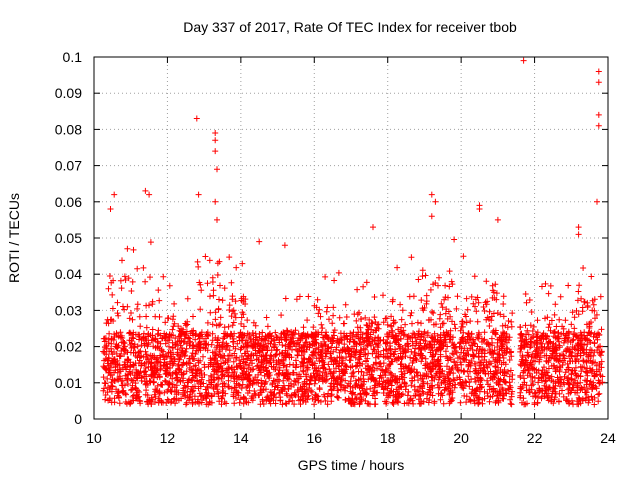  What do you see at coordinates (68, 274) in the screenshot?
I see `y-tick-label: 0.04` at bounding box center [68, 274].